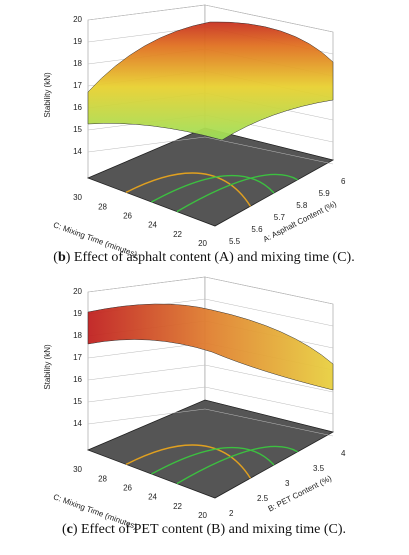 The width and height of the screenshot is (409, 555). What do you see at coordinates (70, 529) in the screenshot?
I see `caption-part: c` at bounding box center [70, 529].